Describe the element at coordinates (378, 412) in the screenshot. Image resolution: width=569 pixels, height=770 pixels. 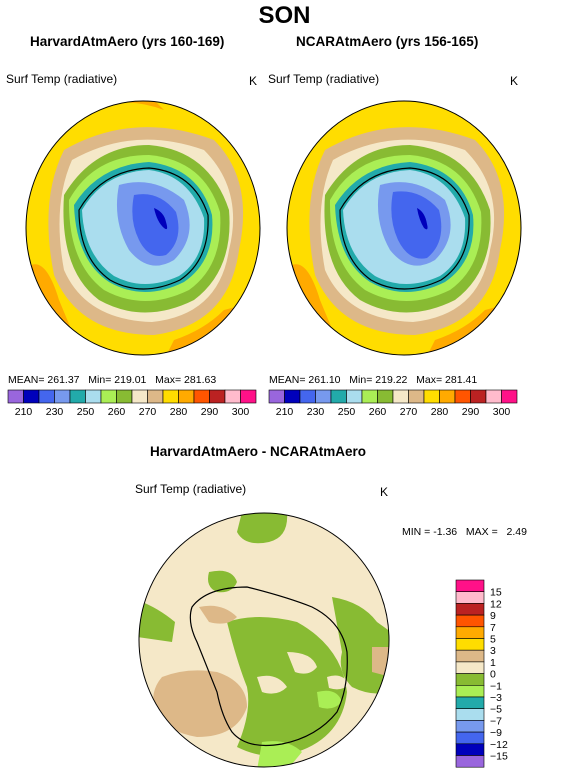
I see `right-colorbar-tick-label: 260` at that location.